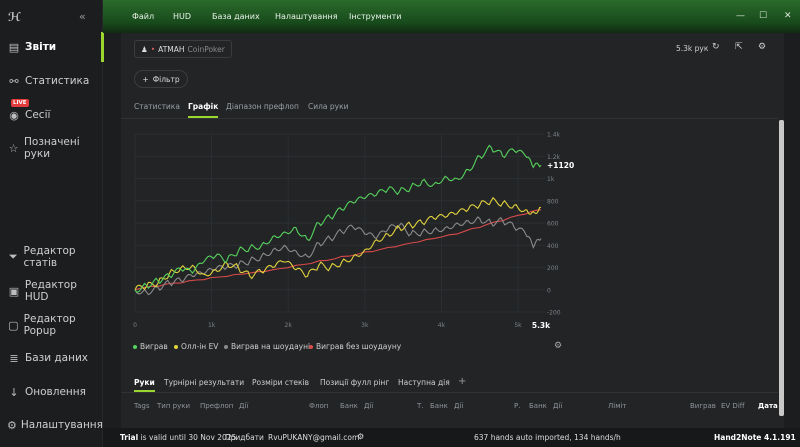 This screenshot has width=800, height=447. I want to click on import-status: 637 hands auto imported, 134 hands/h, so click(547, 437).